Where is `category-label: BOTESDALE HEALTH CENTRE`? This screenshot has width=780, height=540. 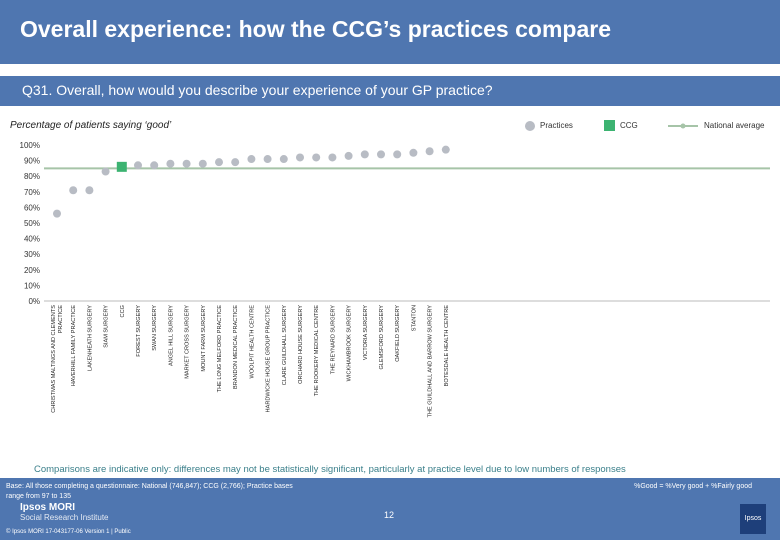 category-label: BOTESDALE HEALTH CENTRE is located at coordinates (447, 346).